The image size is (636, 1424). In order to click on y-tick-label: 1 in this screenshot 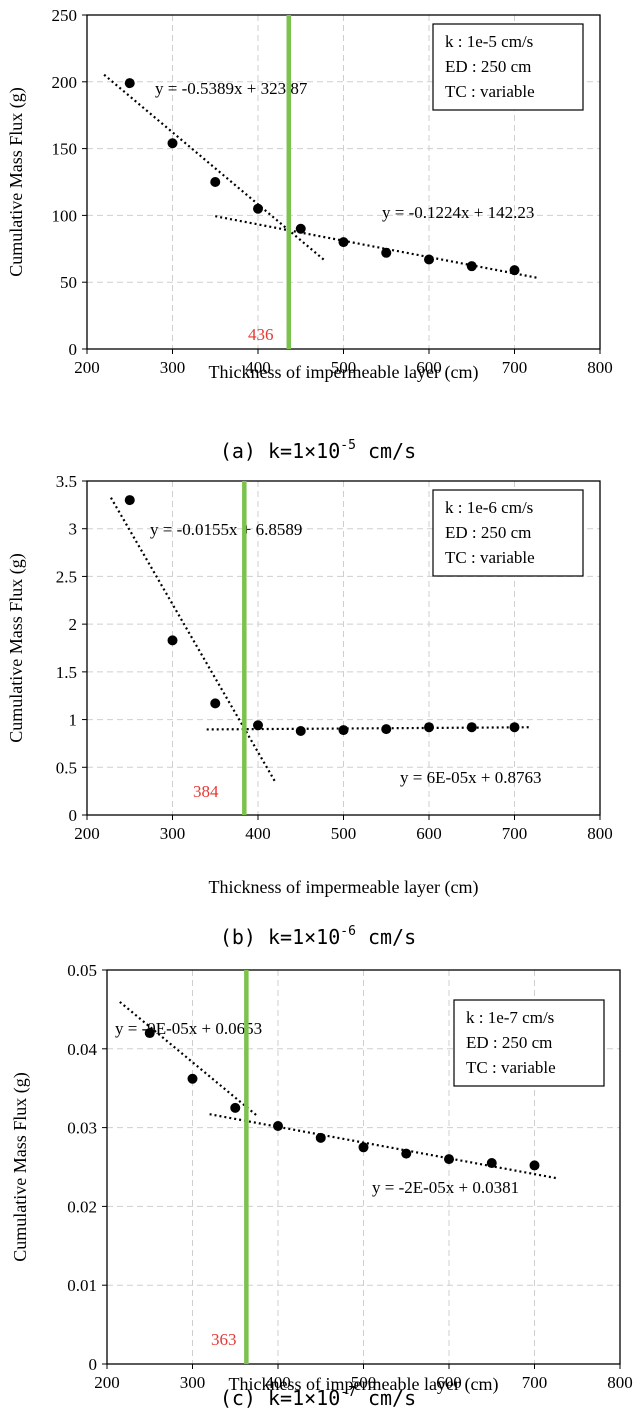, I will do `click(73, 720)`.